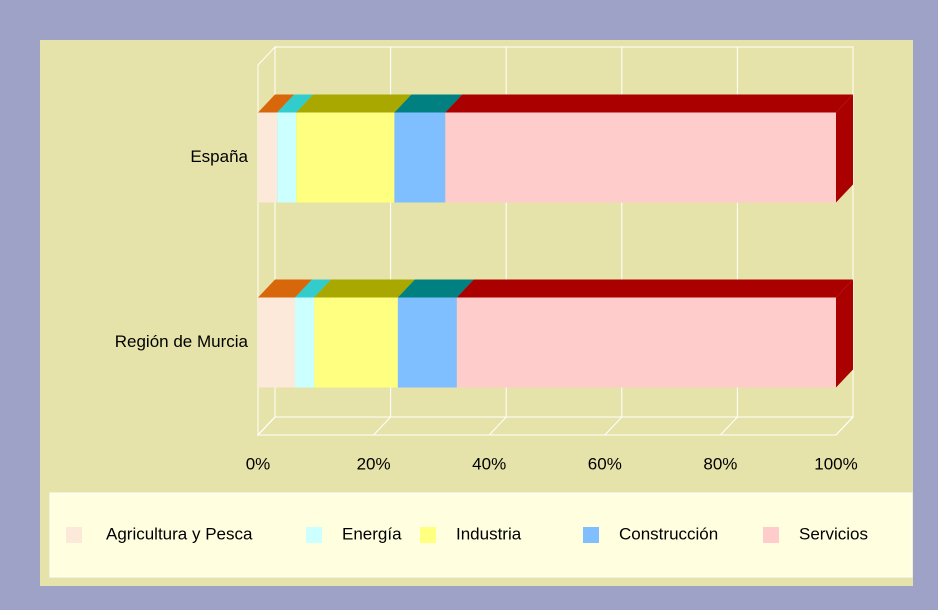  Describe the element at coordinates (720, 463) in the screenshot. I see `x-tick-label: 80%` at that location.